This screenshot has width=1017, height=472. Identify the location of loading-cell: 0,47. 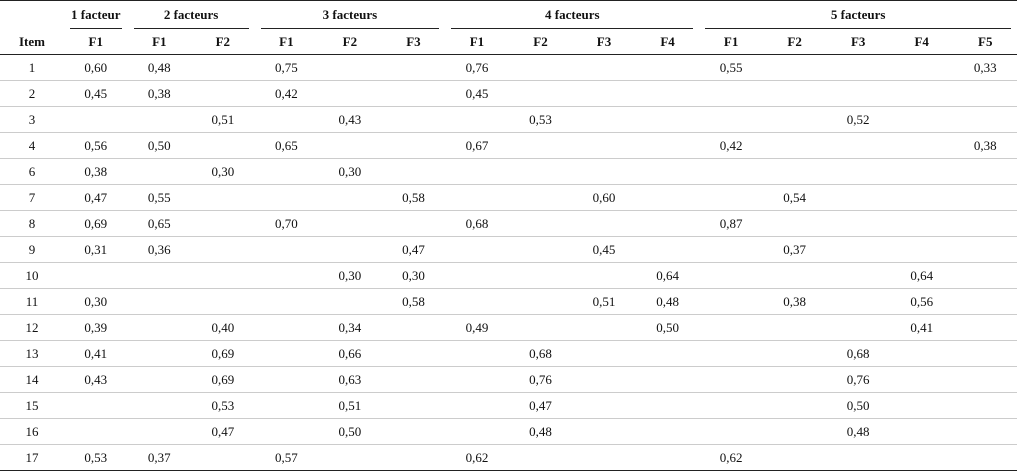
(223, 431).